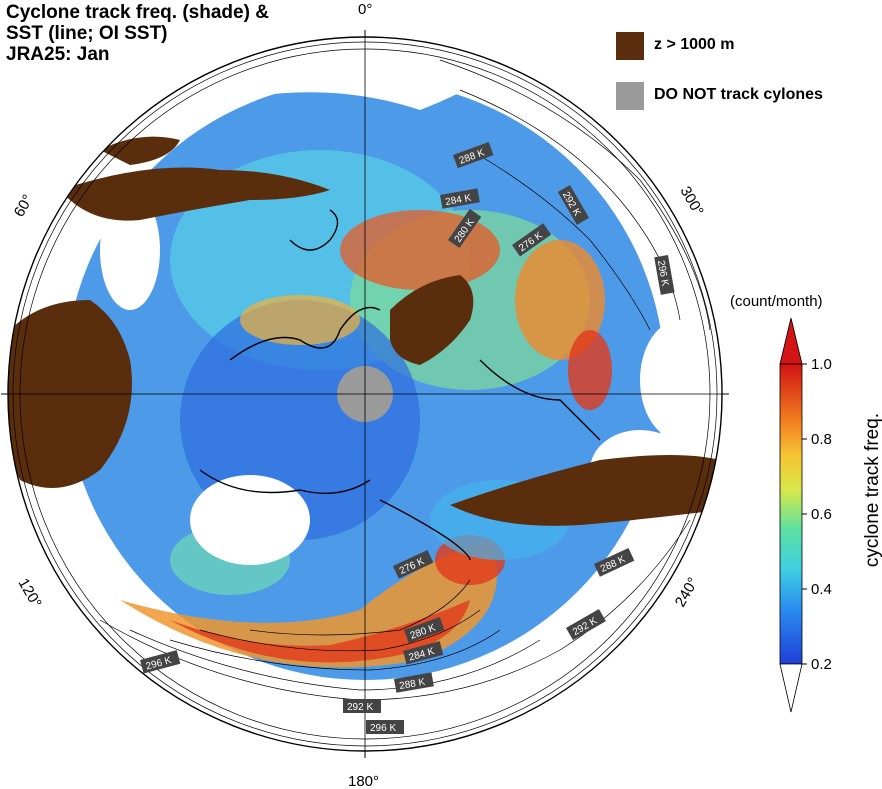 Image resolution: width=882 pixels, height=789 pixels. What do you see at coordinates (58, 54) in the screenshot?
I see `title-line-3: JRA25: Jan` at bounding box center [58, 54].